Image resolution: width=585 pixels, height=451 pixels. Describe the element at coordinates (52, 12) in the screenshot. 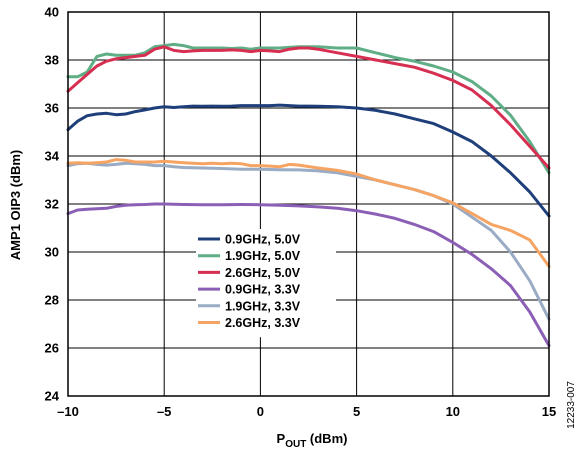

I see `y-tick-label: 40` at that location.